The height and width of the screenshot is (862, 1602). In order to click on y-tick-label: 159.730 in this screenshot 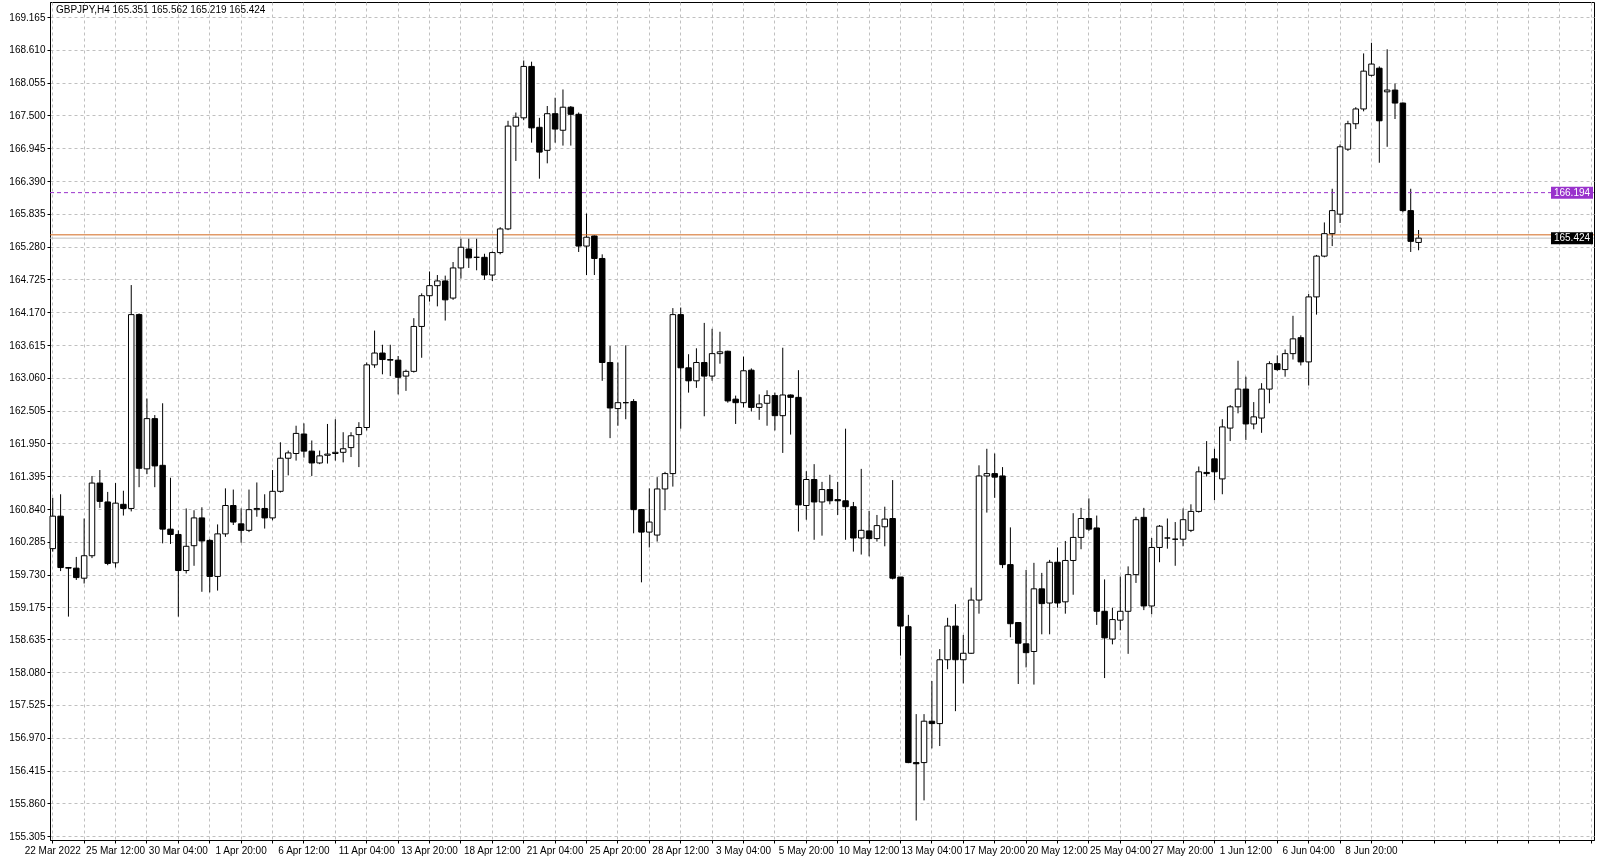, I will do `click(27, 575)`.